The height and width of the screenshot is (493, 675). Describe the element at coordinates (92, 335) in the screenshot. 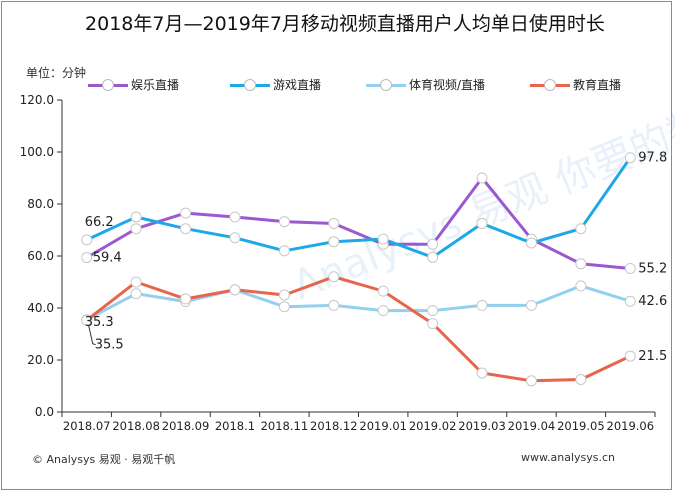

I see `label-leader-line` at that location.